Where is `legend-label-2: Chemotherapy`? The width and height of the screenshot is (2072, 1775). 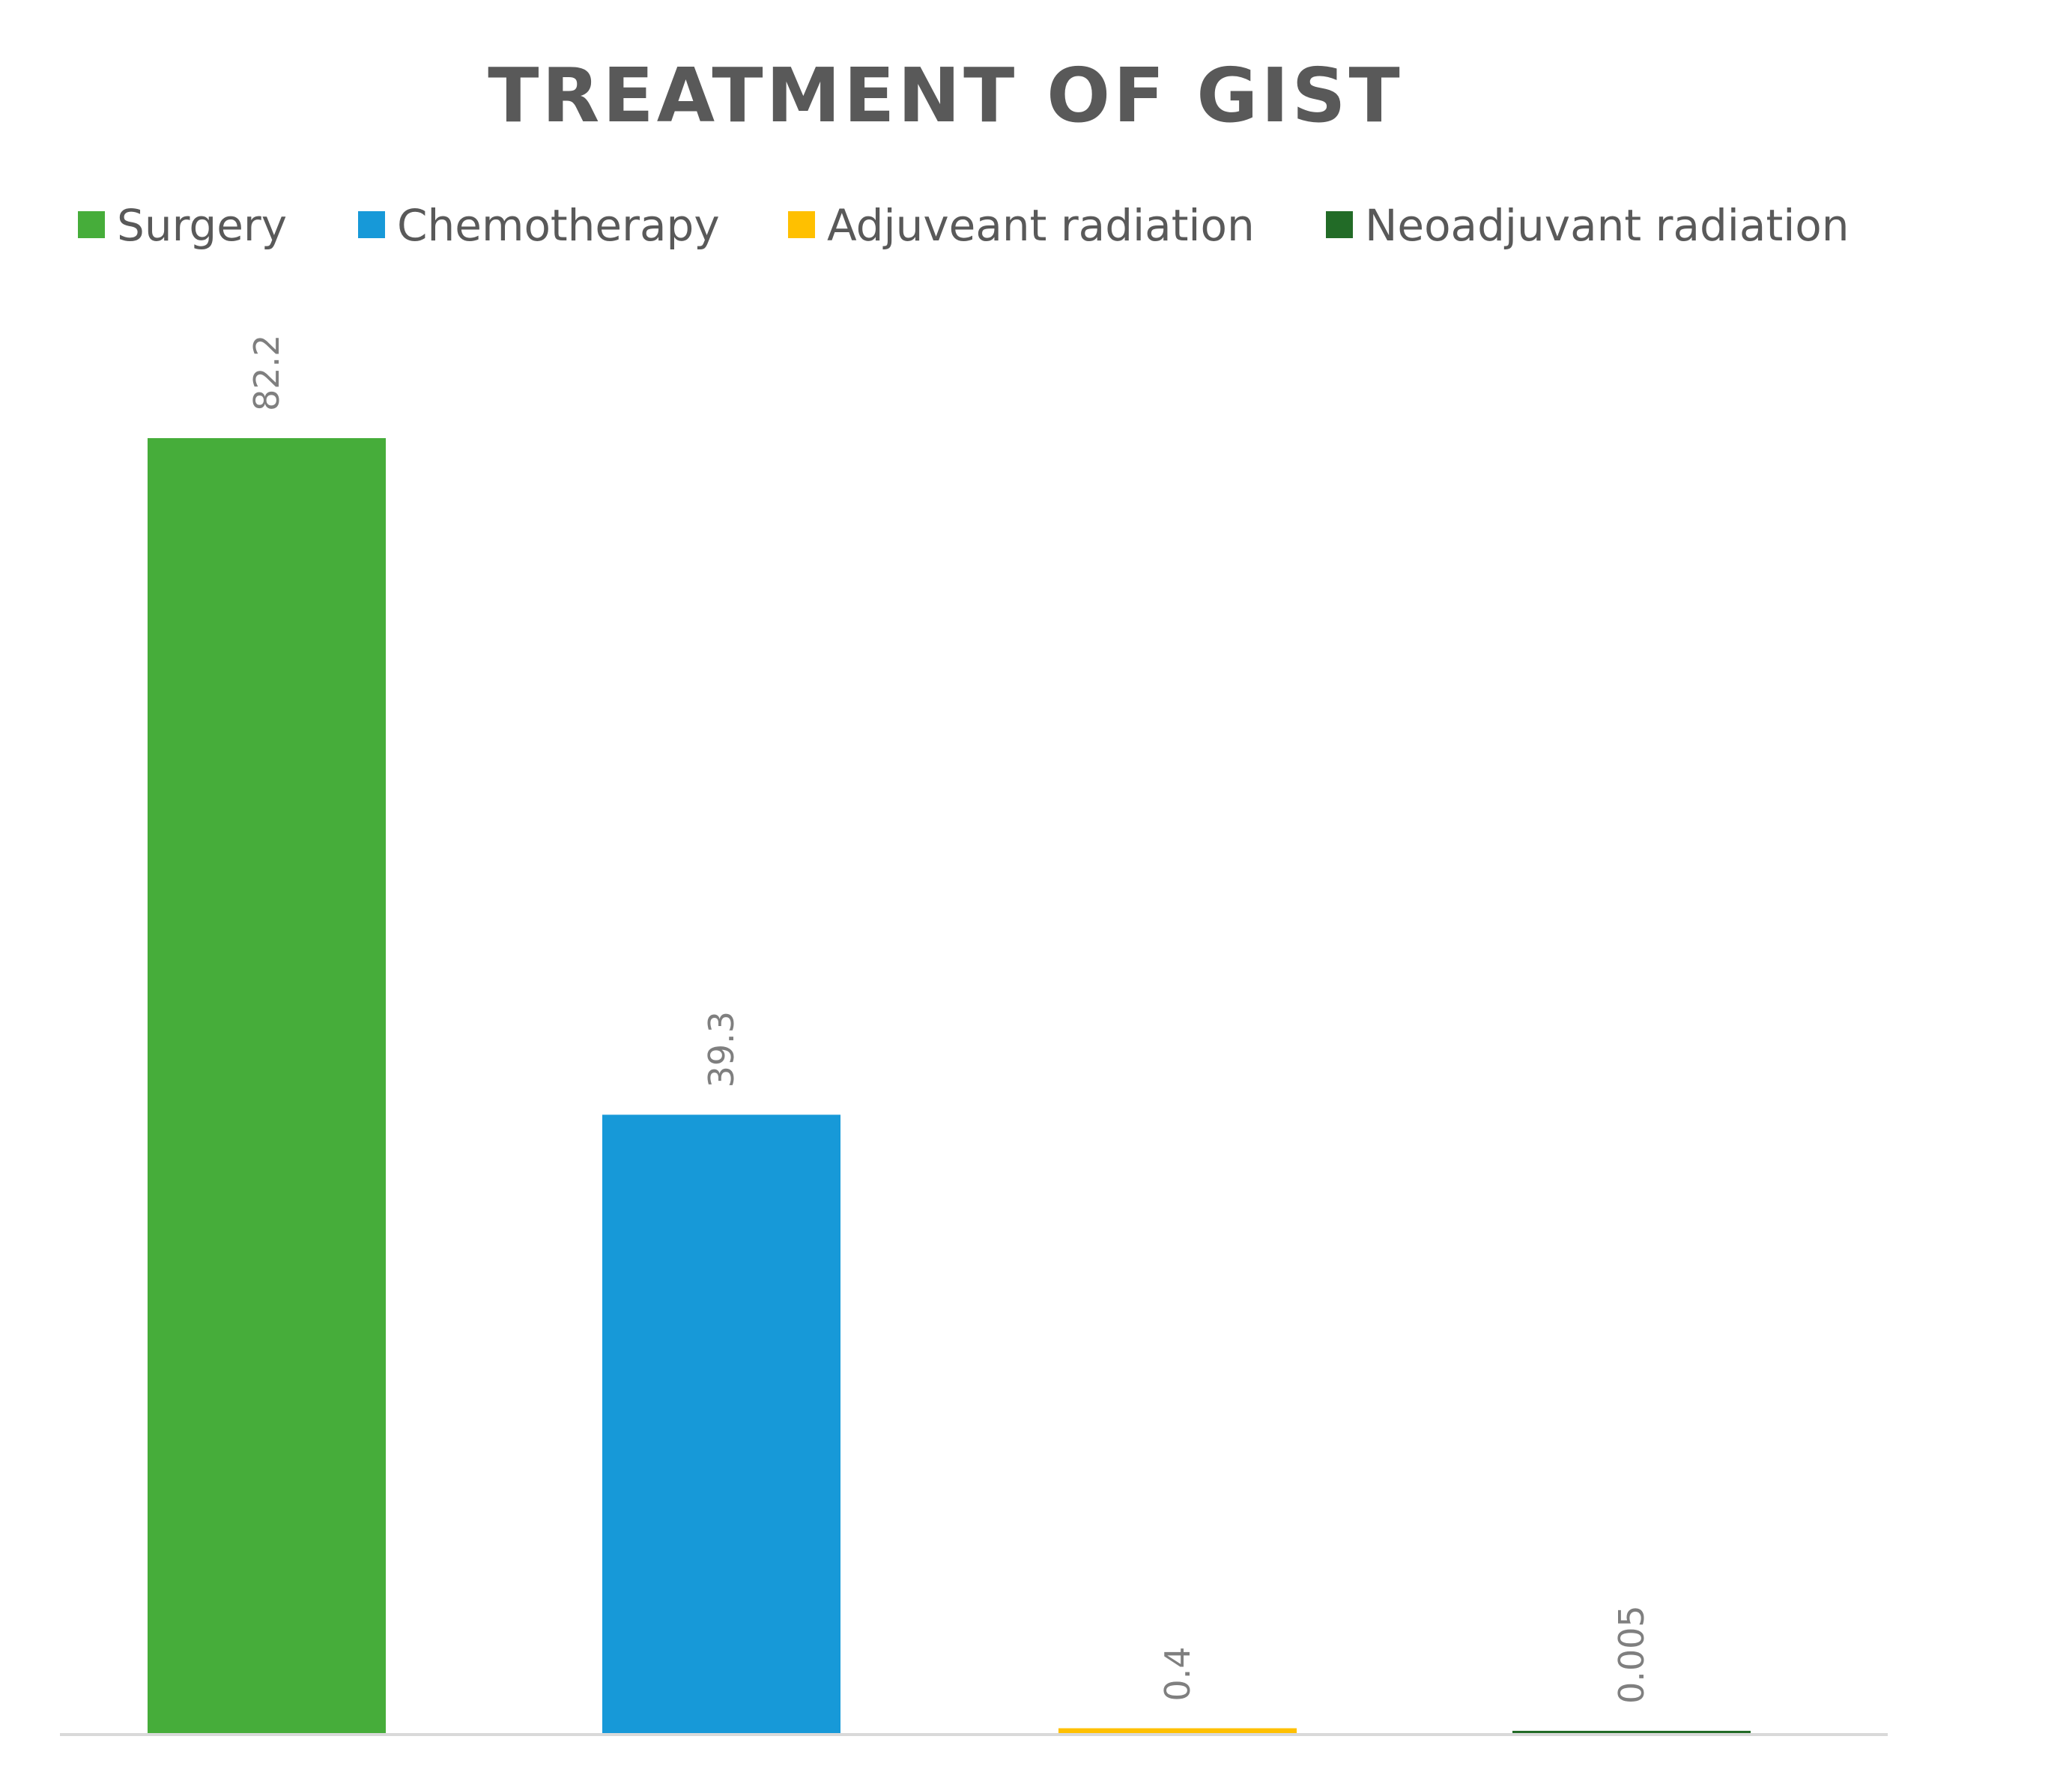
legend-label-2: Chemotherapy is located at coordinates (559, 225).